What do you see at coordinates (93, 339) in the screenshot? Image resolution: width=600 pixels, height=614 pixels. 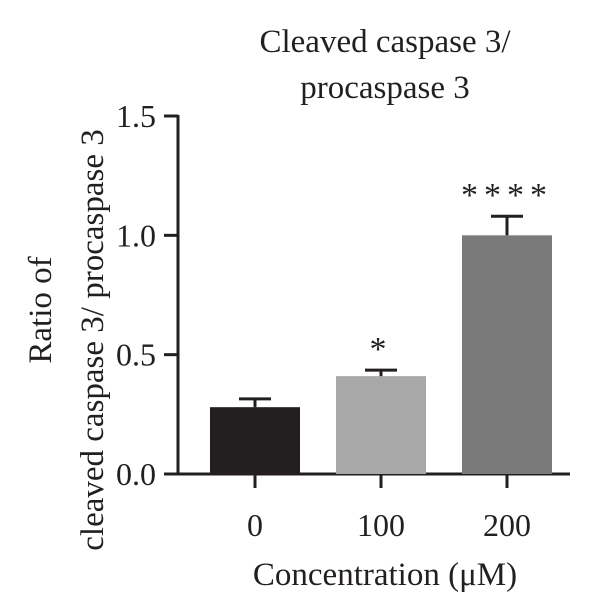 I see `y-axis-label-line-2: cleaved caspase 3/ procaspase 3` at bounding box center [93, 339].